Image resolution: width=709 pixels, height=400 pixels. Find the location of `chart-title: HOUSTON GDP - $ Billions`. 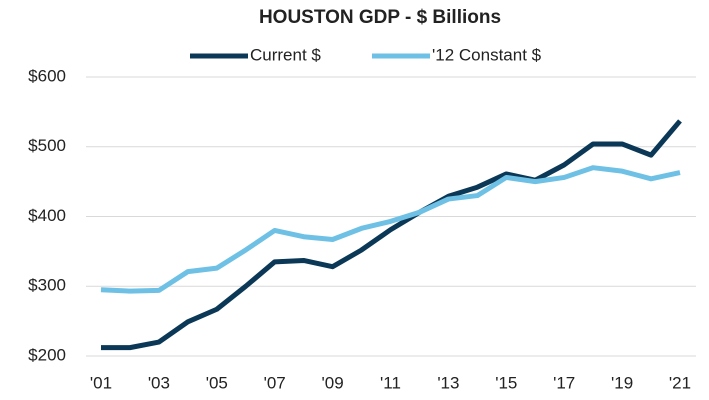

chart-title: HOUSTON GDP - $ Billions is located at coordinates (380, 17).